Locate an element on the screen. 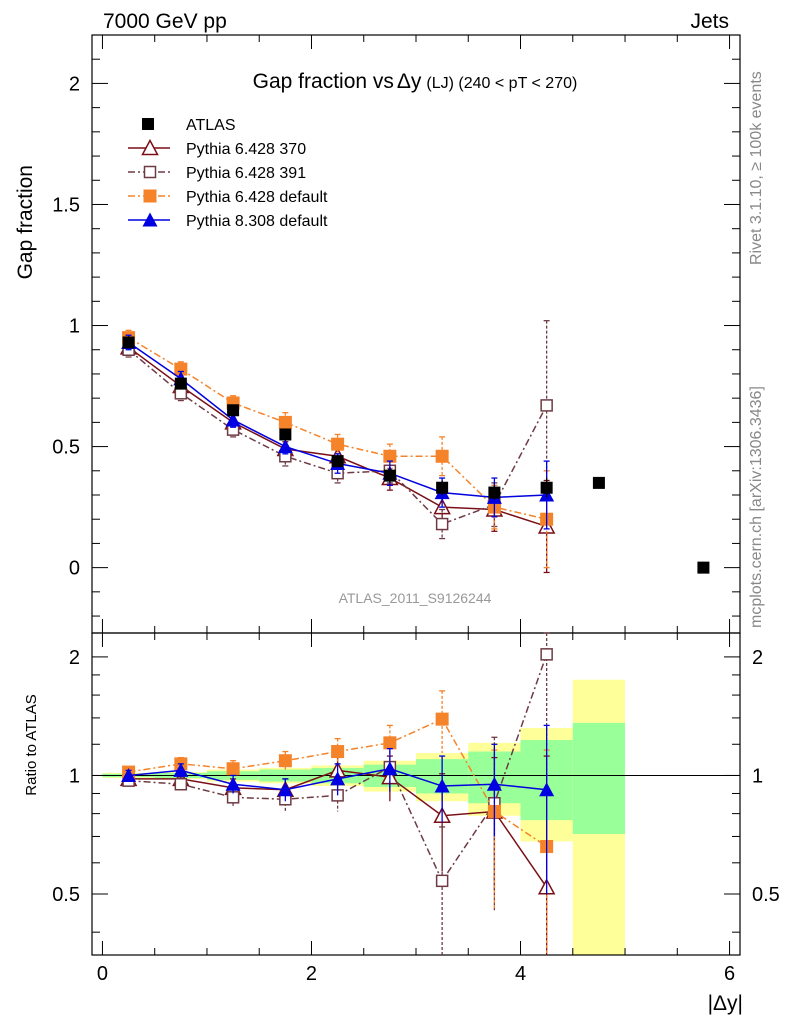  ratio-y-axis-label: Ratio to ATLAS is located at coordinates (31, 744).